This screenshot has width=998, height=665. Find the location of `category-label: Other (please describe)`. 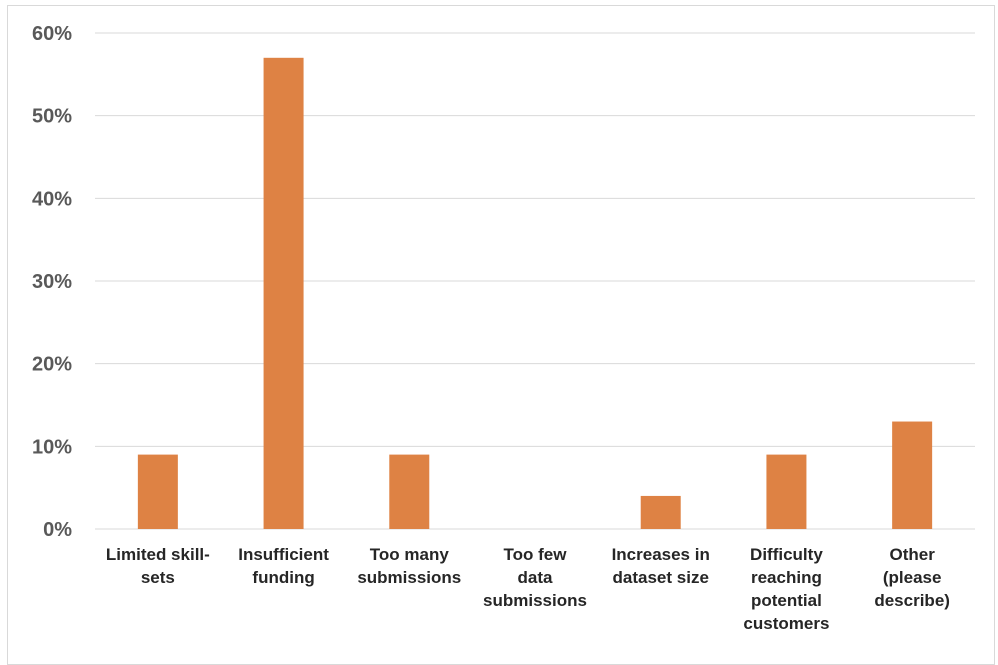

category-label: Other (please describe) is located at coordinates (912, 577).